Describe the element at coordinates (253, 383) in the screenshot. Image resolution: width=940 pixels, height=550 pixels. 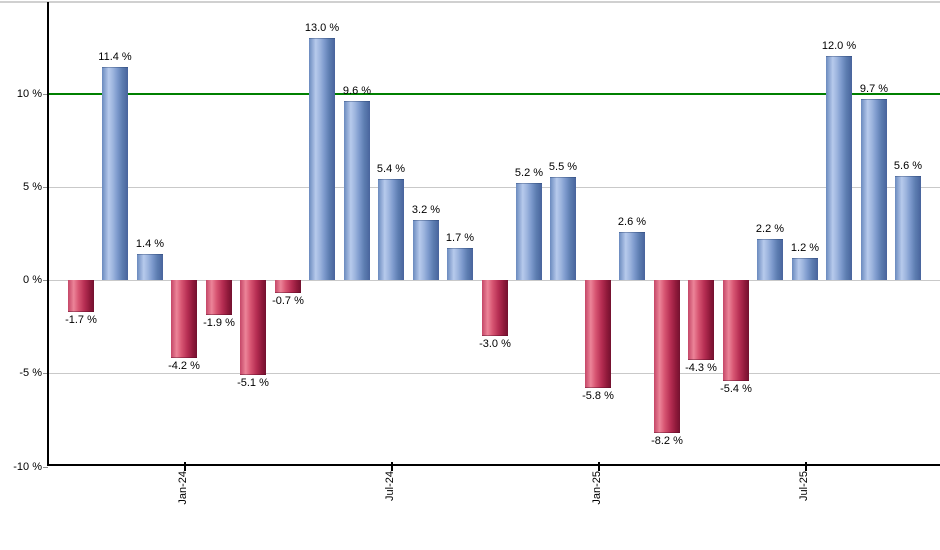
I see `bar-value-label: -5.1 %` at that location.